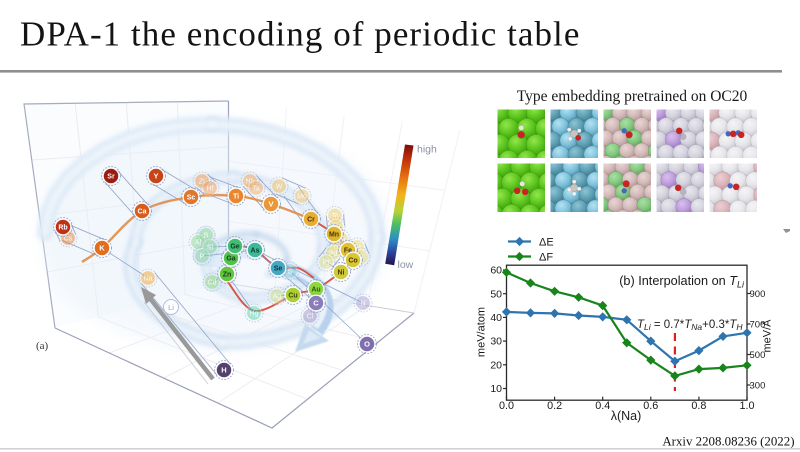 This screenshot has height=452, width=800. What do you see at coordinates (316, 303) in the screenshot?
I see `svg-text: C` at bounding box center [316, 303].